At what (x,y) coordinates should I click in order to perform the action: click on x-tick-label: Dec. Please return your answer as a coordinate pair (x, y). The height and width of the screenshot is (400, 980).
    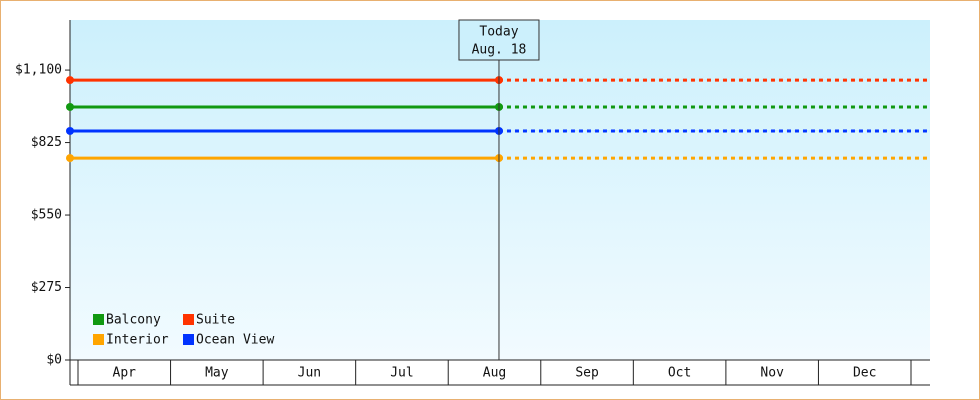
    Looking at the image, I should click on (864, 373).